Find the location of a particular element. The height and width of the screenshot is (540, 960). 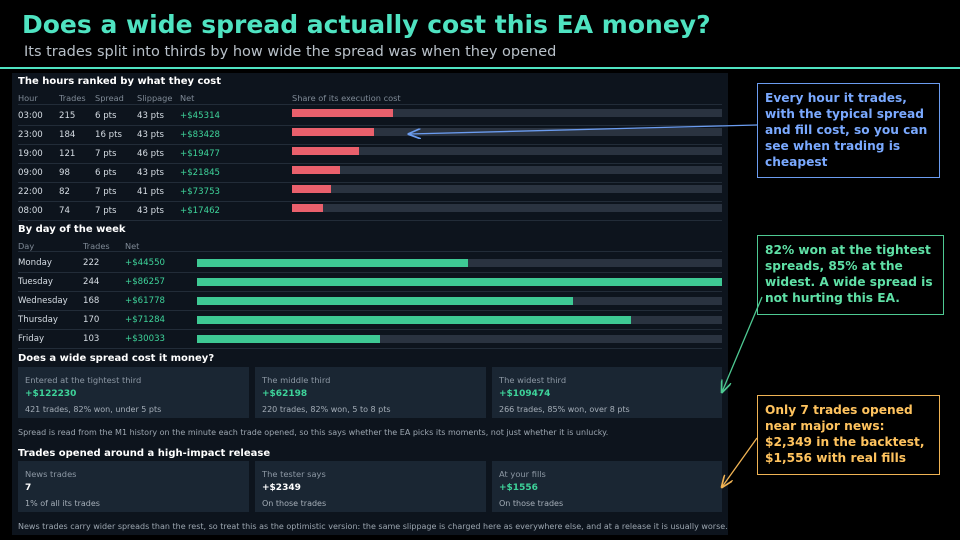

card-label: News trades is located at coordinates (51, 474).